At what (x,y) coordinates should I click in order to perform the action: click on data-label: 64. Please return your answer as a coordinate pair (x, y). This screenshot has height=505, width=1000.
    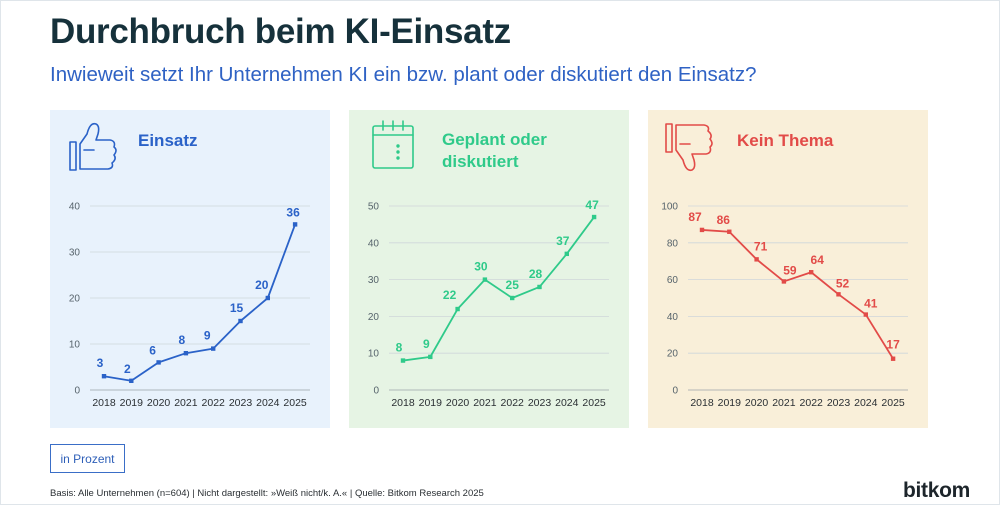
    Looking at the image, I should click on (818, 260).